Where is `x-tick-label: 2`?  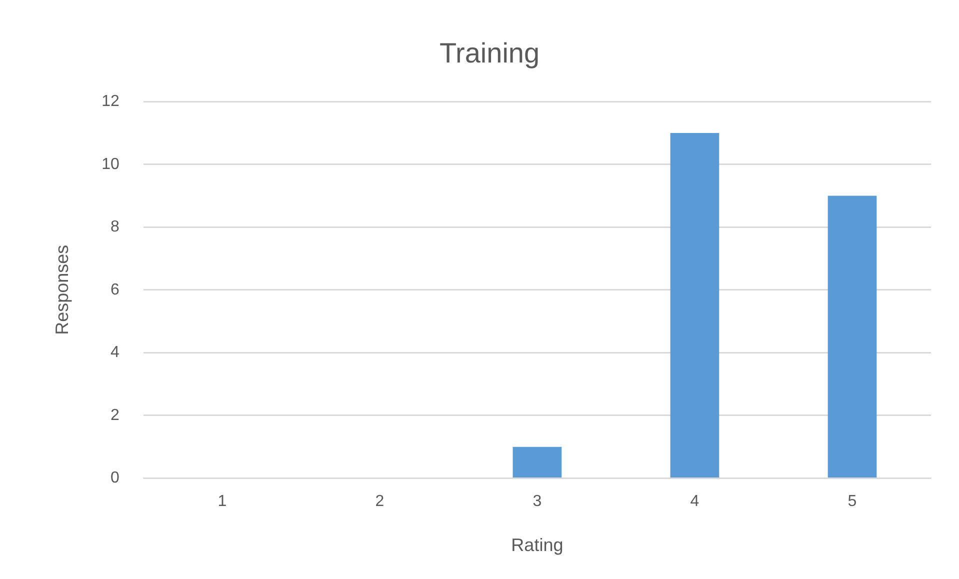
x-tick-label: 2 is located at coordinates (379, 501).